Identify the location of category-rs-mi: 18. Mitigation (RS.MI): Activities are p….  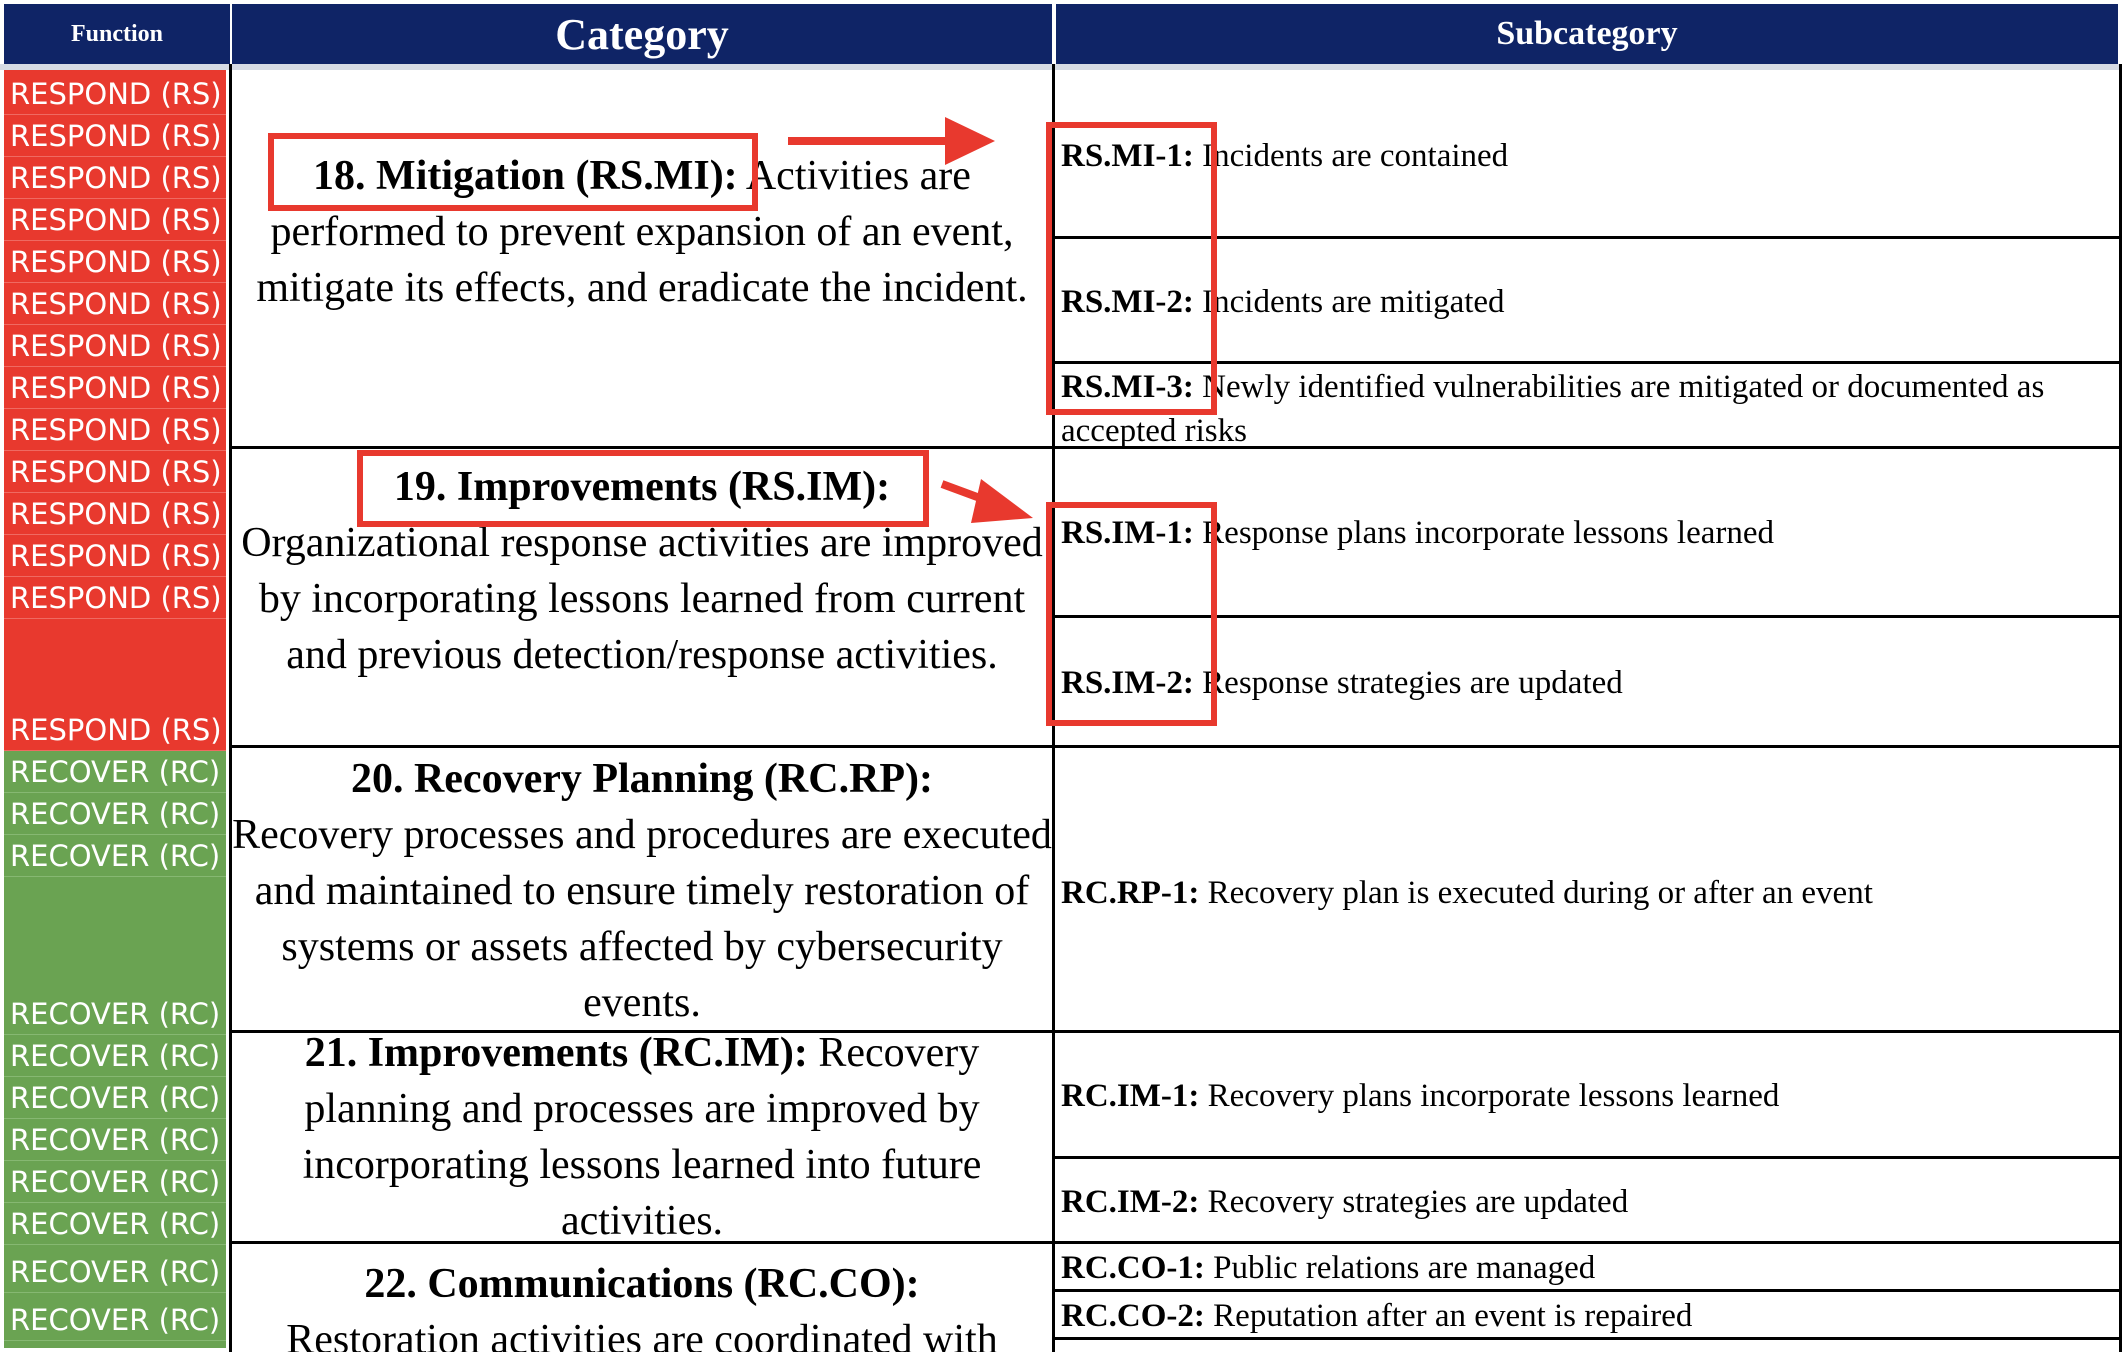
(642, 232).